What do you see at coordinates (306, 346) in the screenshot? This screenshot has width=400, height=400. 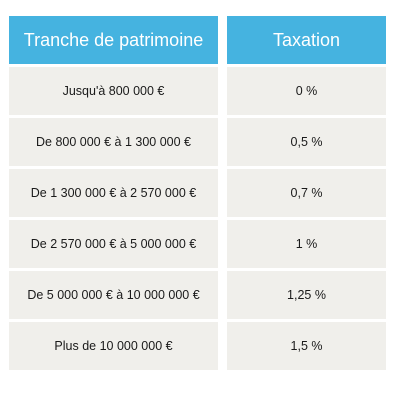 I see `rate-cell: 1,5 %` at bounding box center [306, 346].